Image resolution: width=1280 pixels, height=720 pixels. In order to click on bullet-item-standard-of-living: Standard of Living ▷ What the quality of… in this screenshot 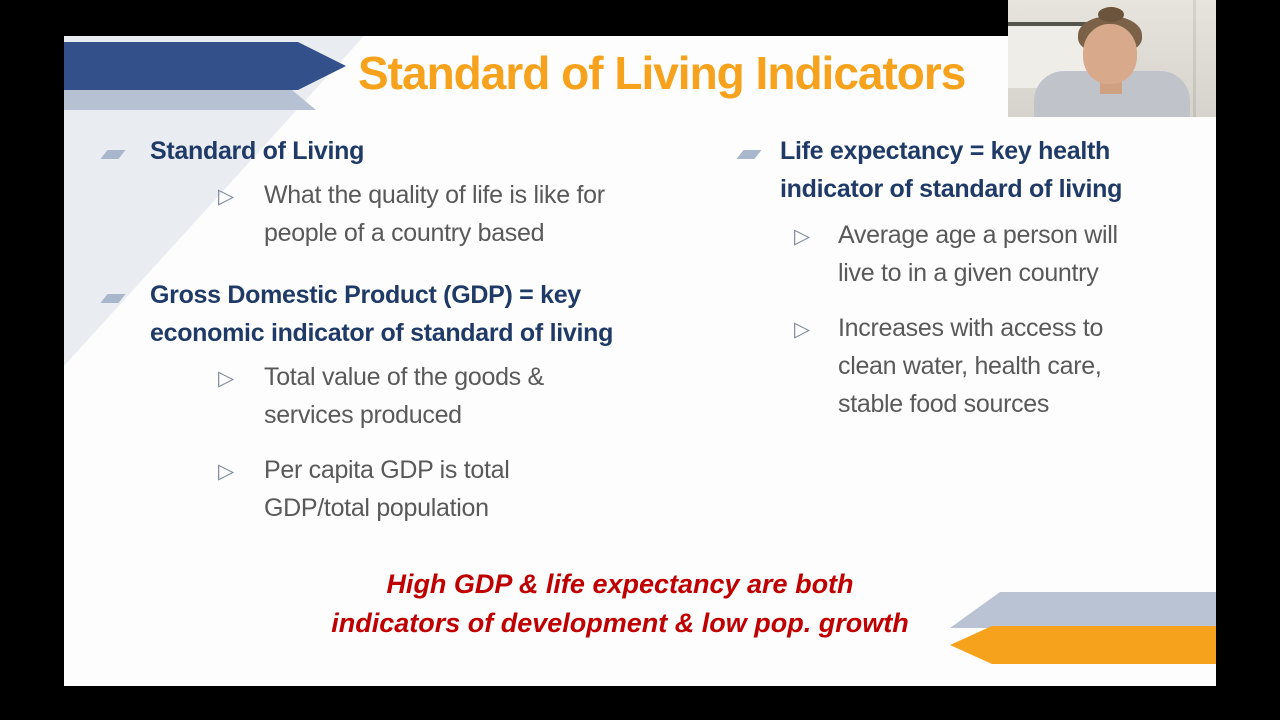, I will do `click(405, 192)`.